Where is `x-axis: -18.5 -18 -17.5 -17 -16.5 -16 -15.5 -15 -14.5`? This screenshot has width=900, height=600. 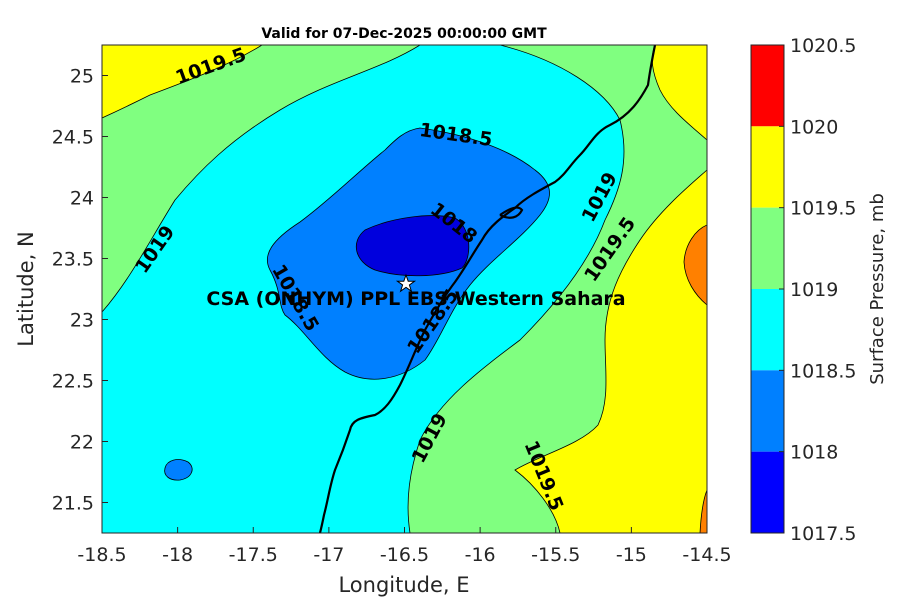 x-axis: -18.5 -18 -17.5 -17 -16.5 -16 -15.5 -15 -14.5 is located at coordinates (404, 546).